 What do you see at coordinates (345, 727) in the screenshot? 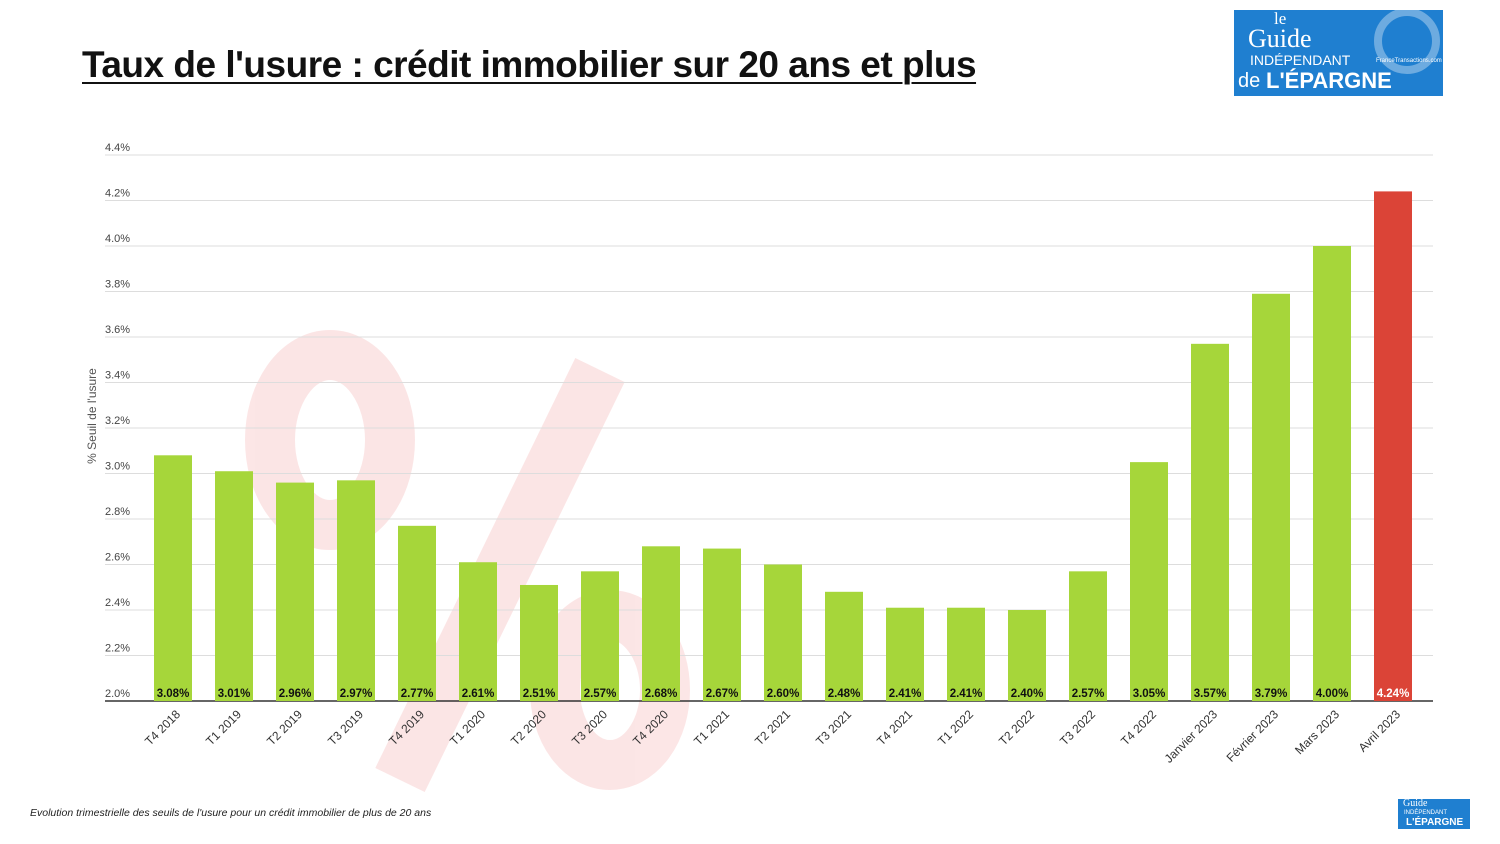
I see `x-tick-label: T3 2019` at bounding box center [345, 727].